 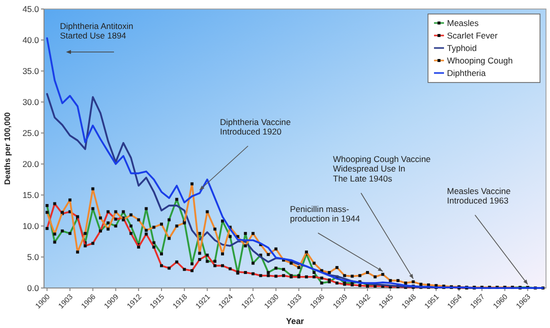 I want to click on legend-label: Scarlet Fever, so click(x=472, y=35).